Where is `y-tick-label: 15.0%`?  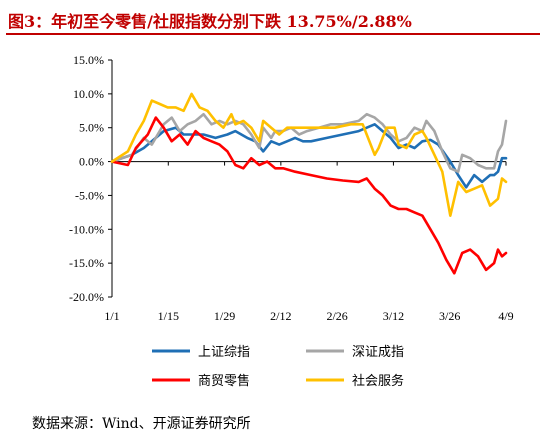
y-tick-label: 15.0% is located at coordinates (88, 60).